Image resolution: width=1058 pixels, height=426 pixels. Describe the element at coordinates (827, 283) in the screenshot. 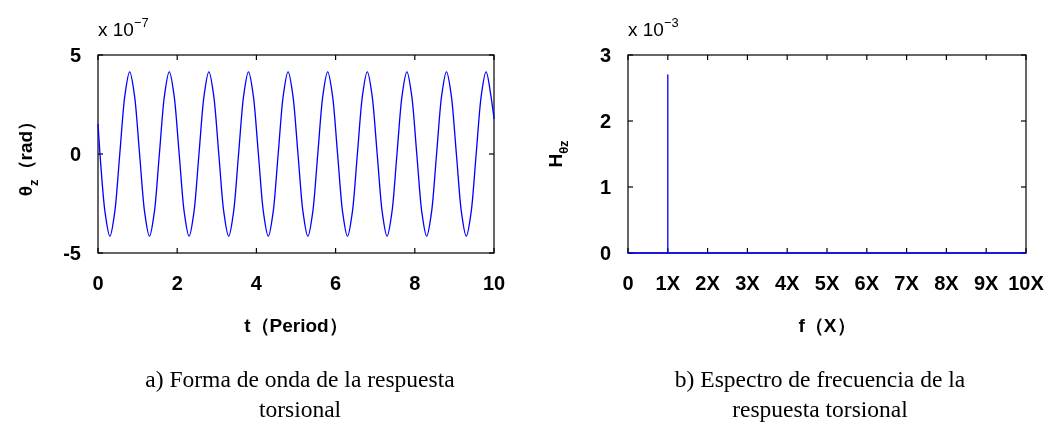

I see `x-tick-label: 5X` at that location.